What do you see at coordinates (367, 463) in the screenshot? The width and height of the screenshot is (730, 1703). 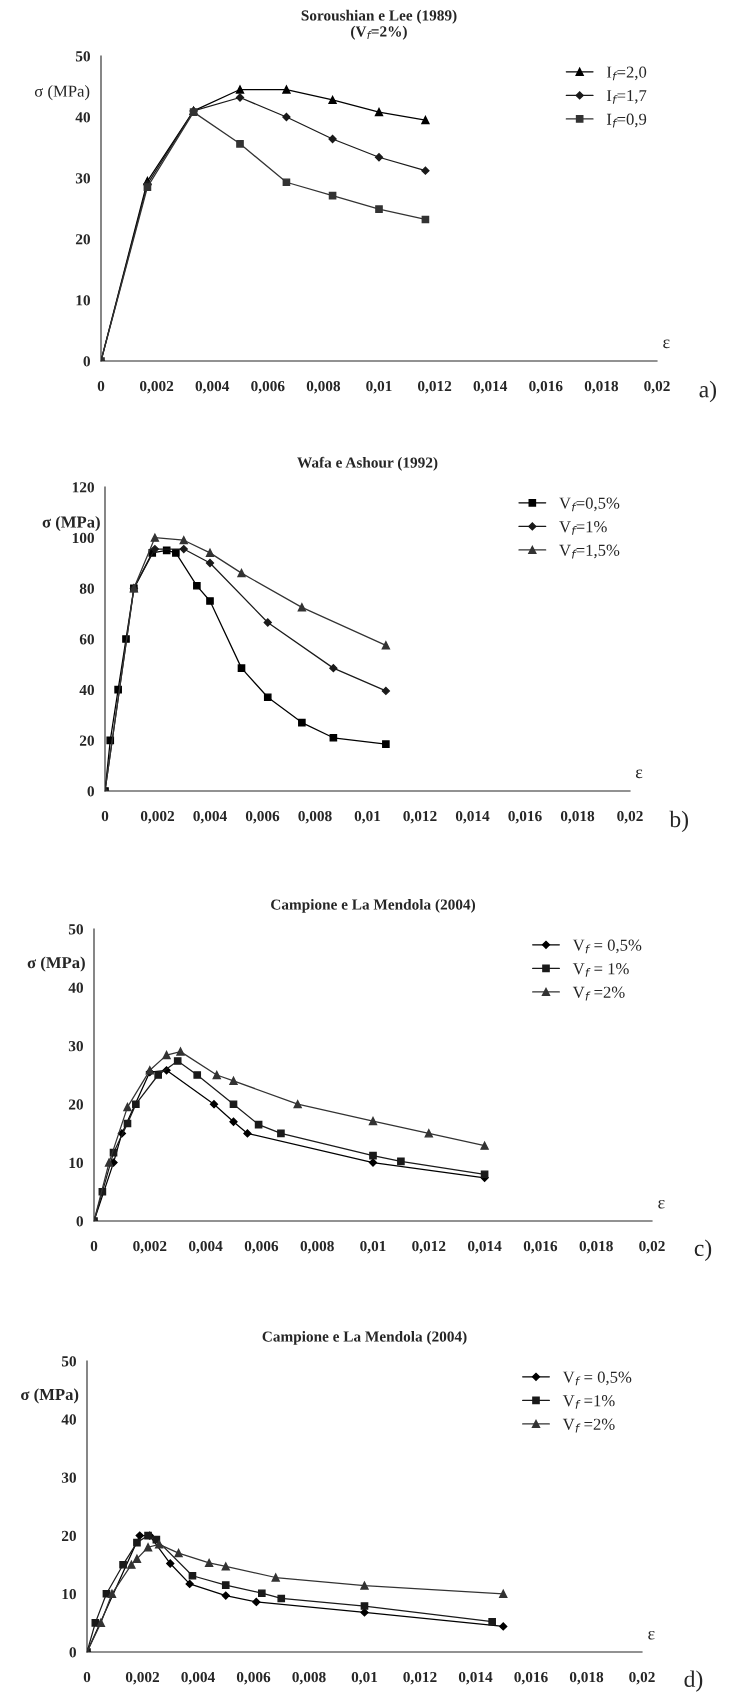 I see `chart-title: Wafa e Ashour (1992)` at bounding box center [367, 463].